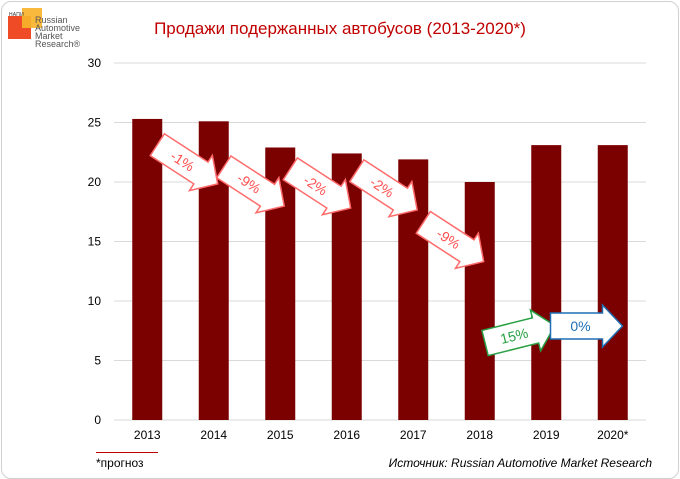 The height and width of the screenshot is (479, 680). Describe the element at coordinates (479, 435) in the screenshot. I see `x-tick-label: 2018` at that location.